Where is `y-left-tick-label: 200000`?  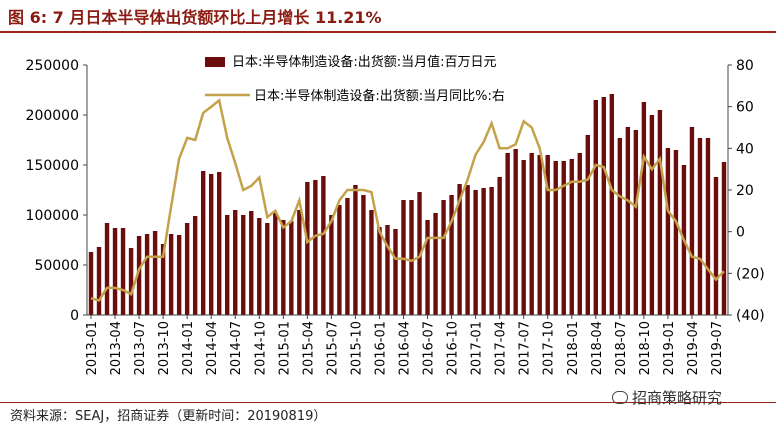 y-left-tick-label: 200000 is located at coordinates (52, 116).